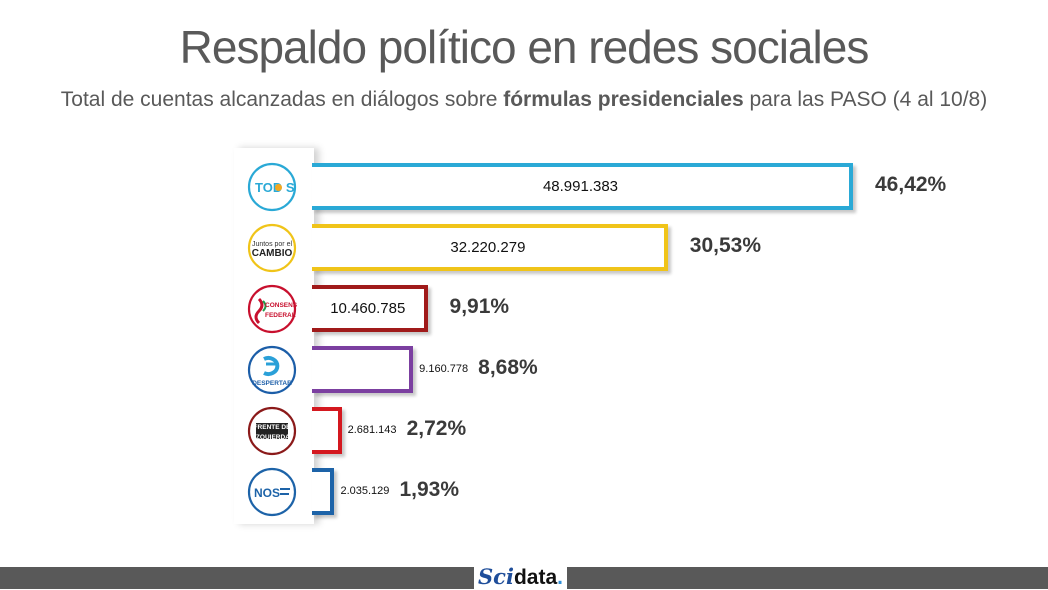 The image size is (1048, 590). What do you see at coordinates (429, 489) in the screenshot?
I see `bar-percent-label-6: 1,93%` at bounding box center [429, 489].